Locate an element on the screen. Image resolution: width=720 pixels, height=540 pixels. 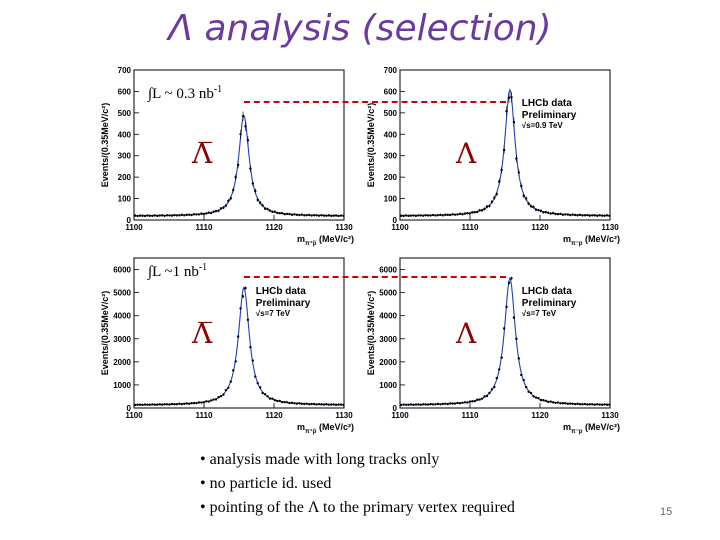
luminosity-label-top: ∫L ~ 0.3 nb-1 is located at coordinates (185, 93).